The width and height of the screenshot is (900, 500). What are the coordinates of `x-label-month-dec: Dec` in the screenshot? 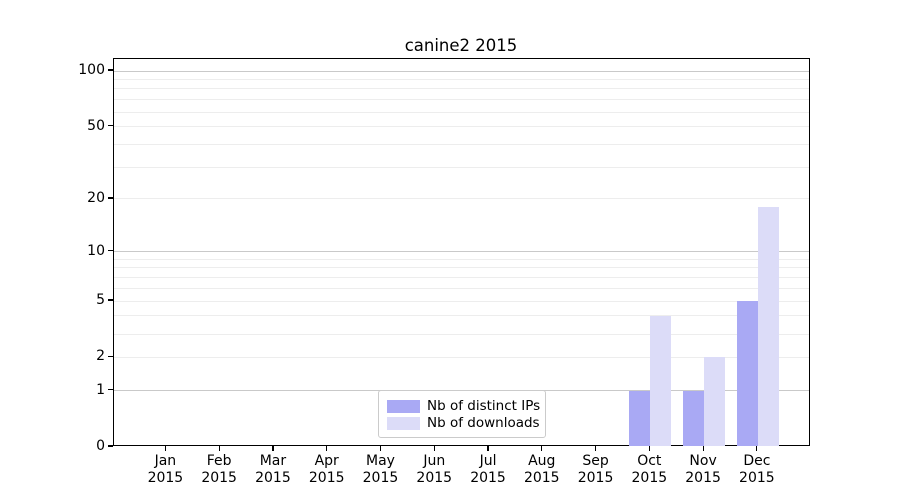 It's located at (757, 461).